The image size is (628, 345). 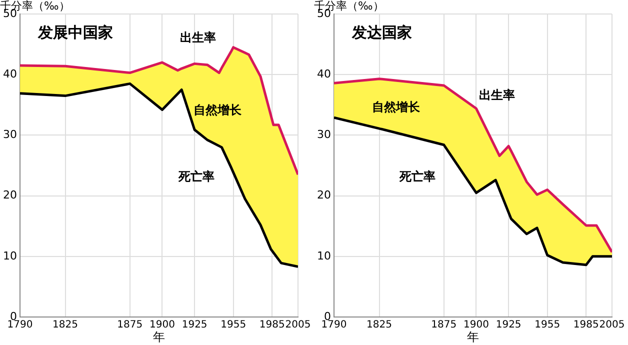 What do you see at coordinates (381, 32) in the screenshot?
I see `text: 发达国家` at bounding box center [381, 32].